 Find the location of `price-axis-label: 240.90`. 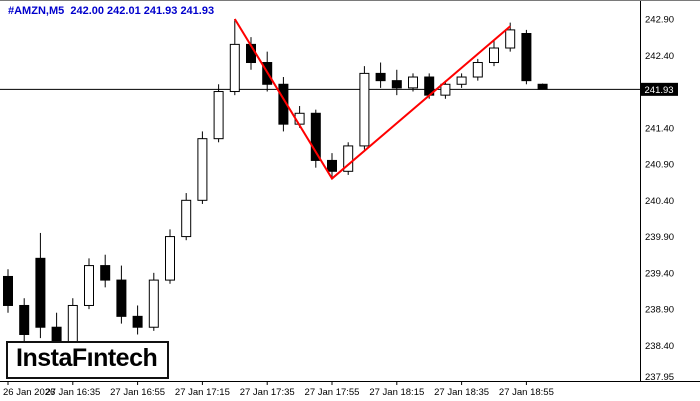

price-axis-label: 240.90 is located at coordinates (659, 165).